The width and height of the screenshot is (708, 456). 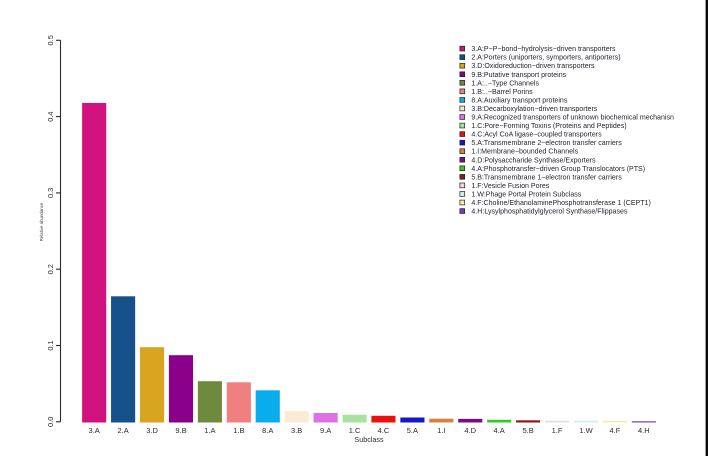 I want to click on svg-text:3.B:Decarboxylation−driven tra: 3.B:Decarboxylation−driven transporters, so click(x=534, y=109).